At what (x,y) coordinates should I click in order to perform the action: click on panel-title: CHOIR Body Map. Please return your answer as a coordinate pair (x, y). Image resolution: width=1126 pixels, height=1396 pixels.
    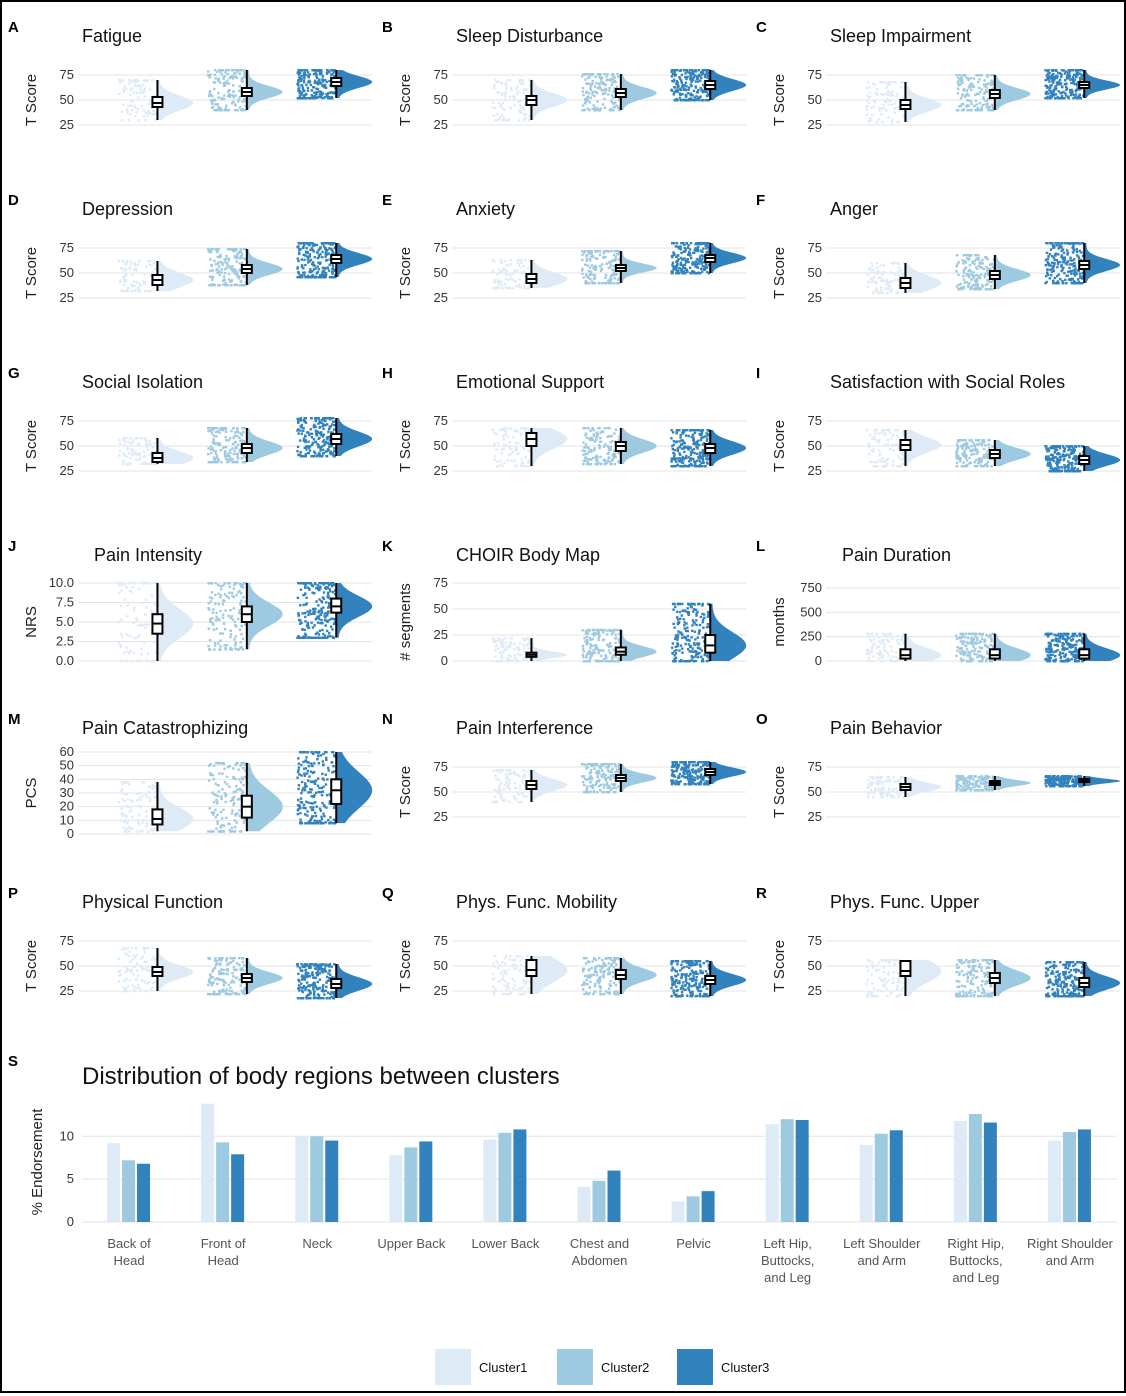
    Looking at the image, I should click on (528, 555).